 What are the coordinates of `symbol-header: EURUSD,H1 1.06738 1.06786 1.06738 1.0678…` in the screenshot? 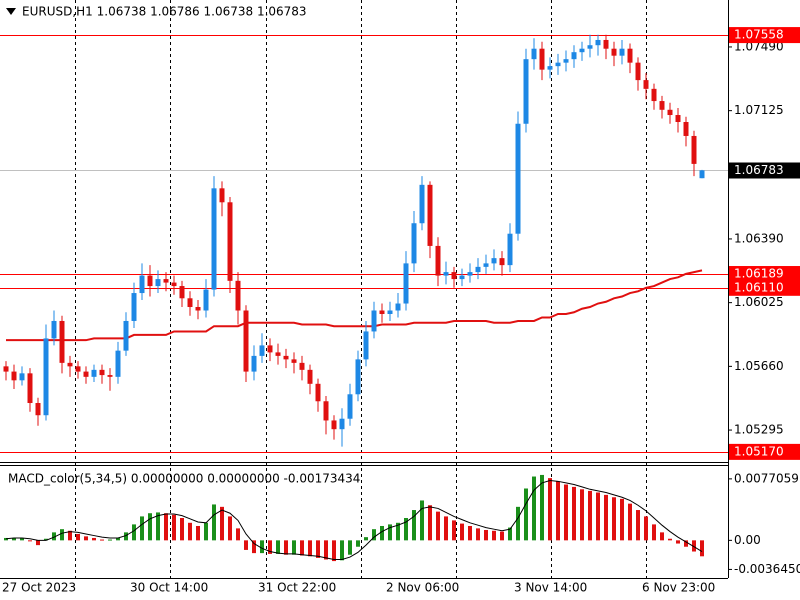 It's located at (164, 12).